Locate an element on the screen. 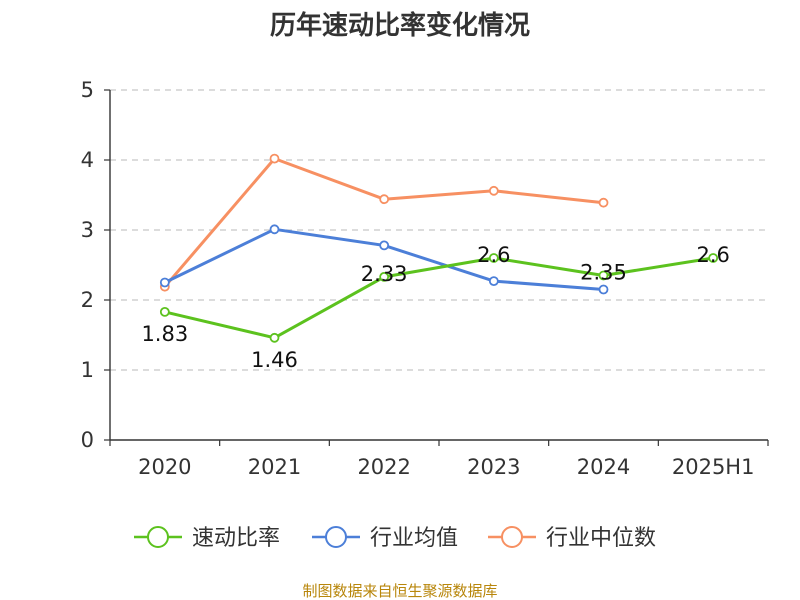  y-tick-label: 1 is located at coordinates (87, 370).